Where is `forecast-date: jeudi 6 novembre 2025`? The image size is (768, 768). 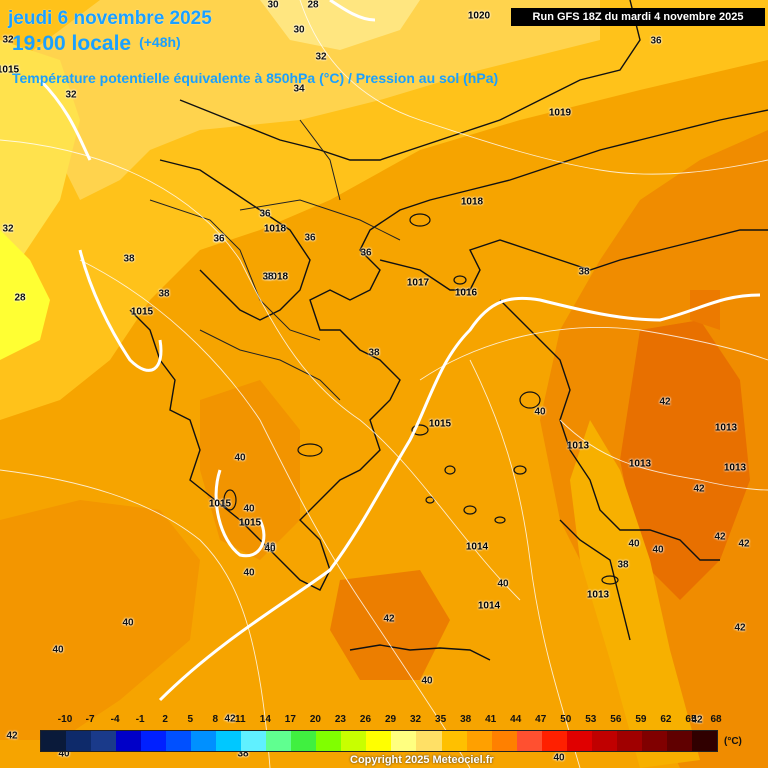
forecast-date: jeudi 6 novembre 2025 is located at coordinates (110, 18).